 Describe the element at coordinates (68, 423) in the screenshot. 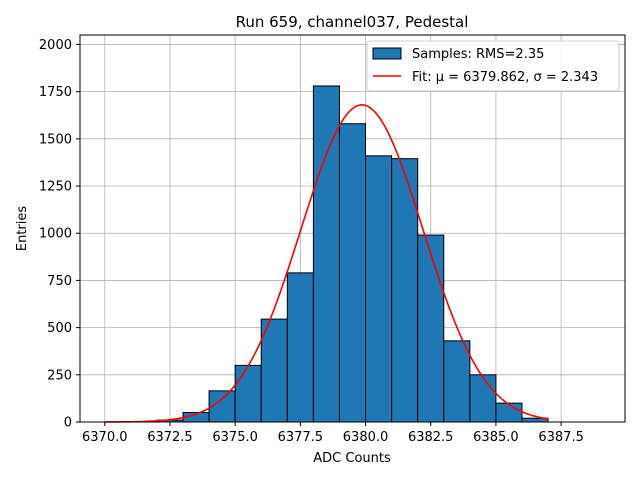

I see `y-tick-label: 0` at that location.